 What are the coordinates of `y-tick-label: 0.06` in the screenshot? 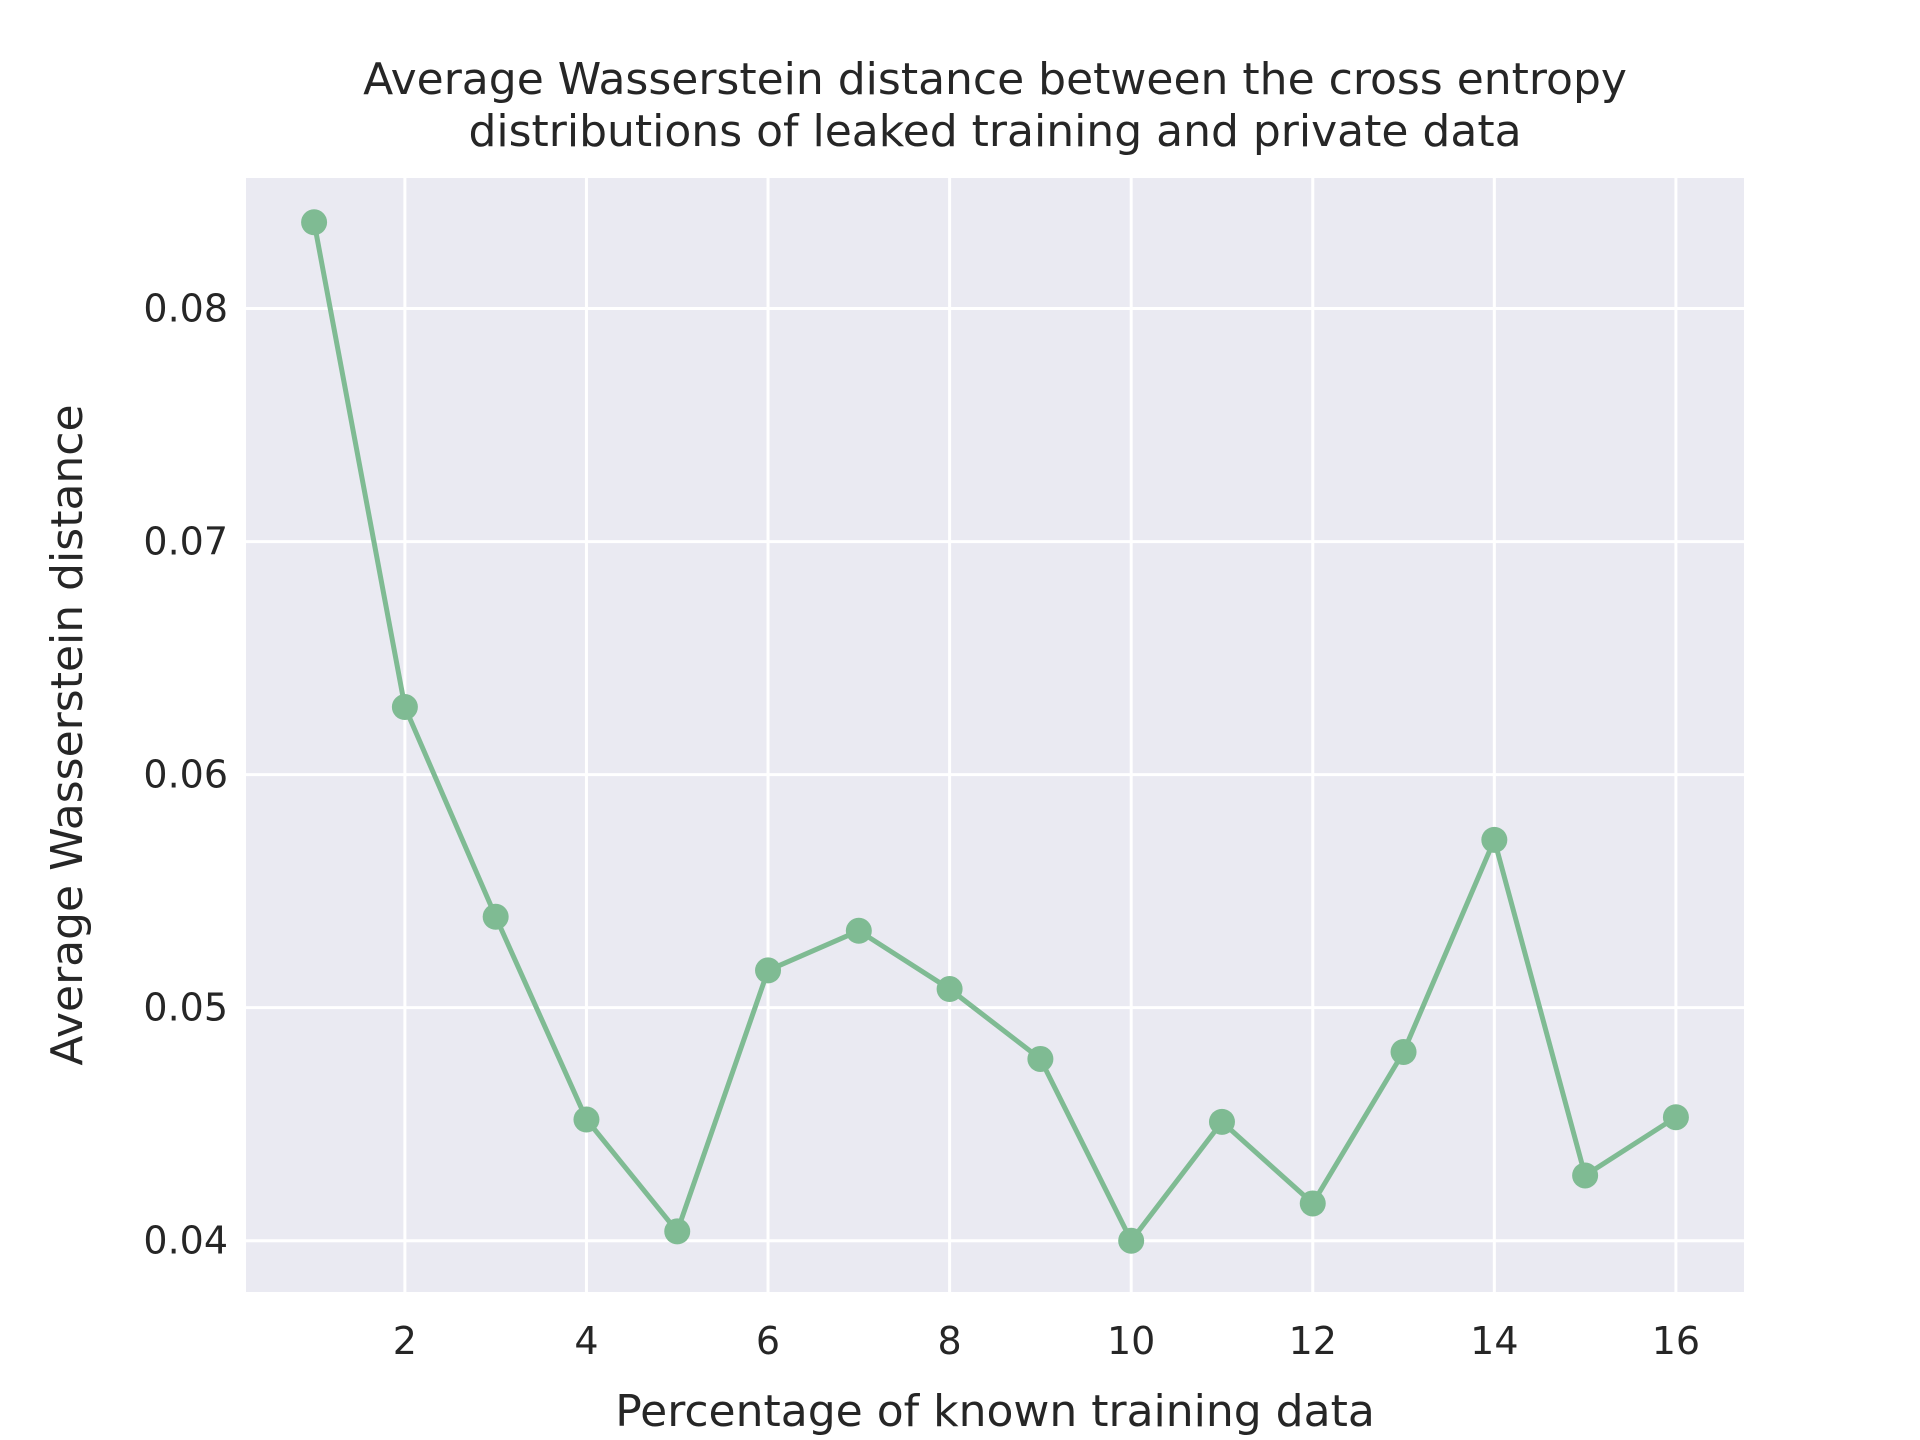 It's located at (185, 775).